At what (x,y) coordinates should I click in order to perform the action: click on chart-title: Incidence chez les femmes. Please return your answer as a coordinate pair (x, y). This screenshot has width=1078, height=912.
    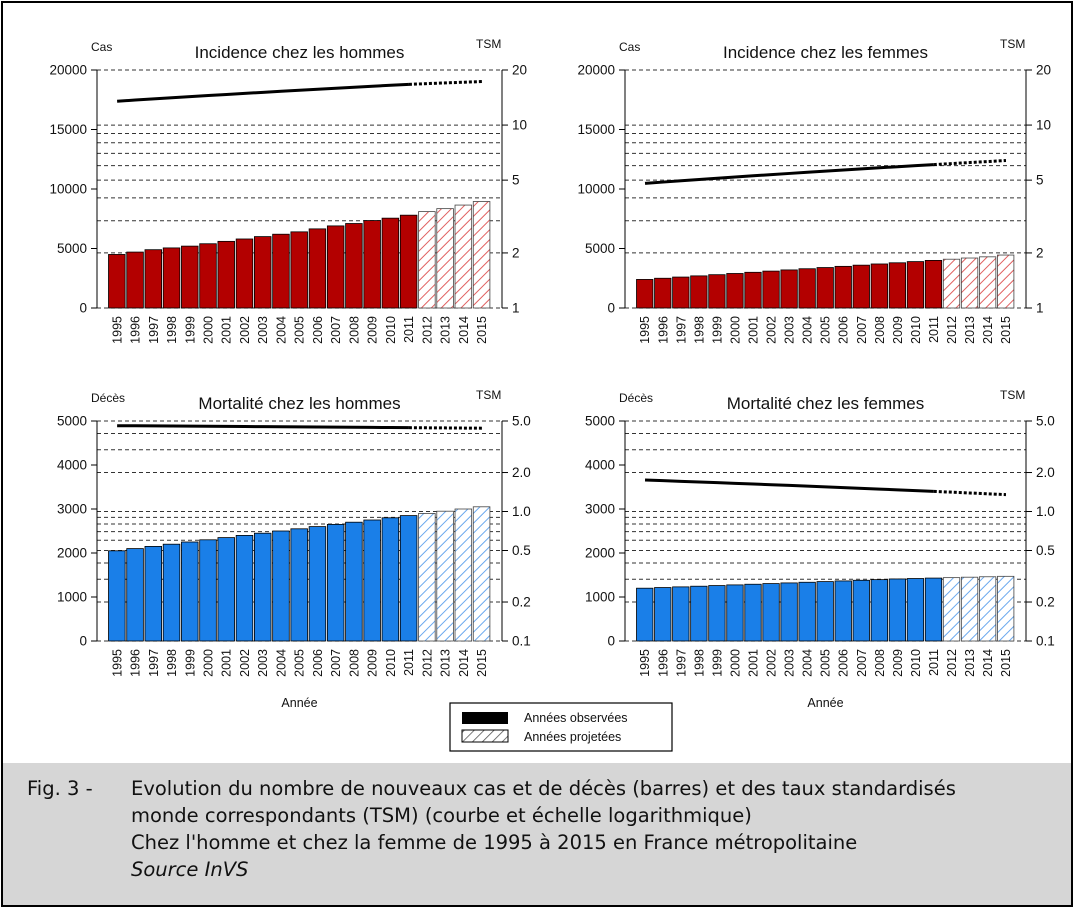
    Looking at the image, I should click on (825, 52).